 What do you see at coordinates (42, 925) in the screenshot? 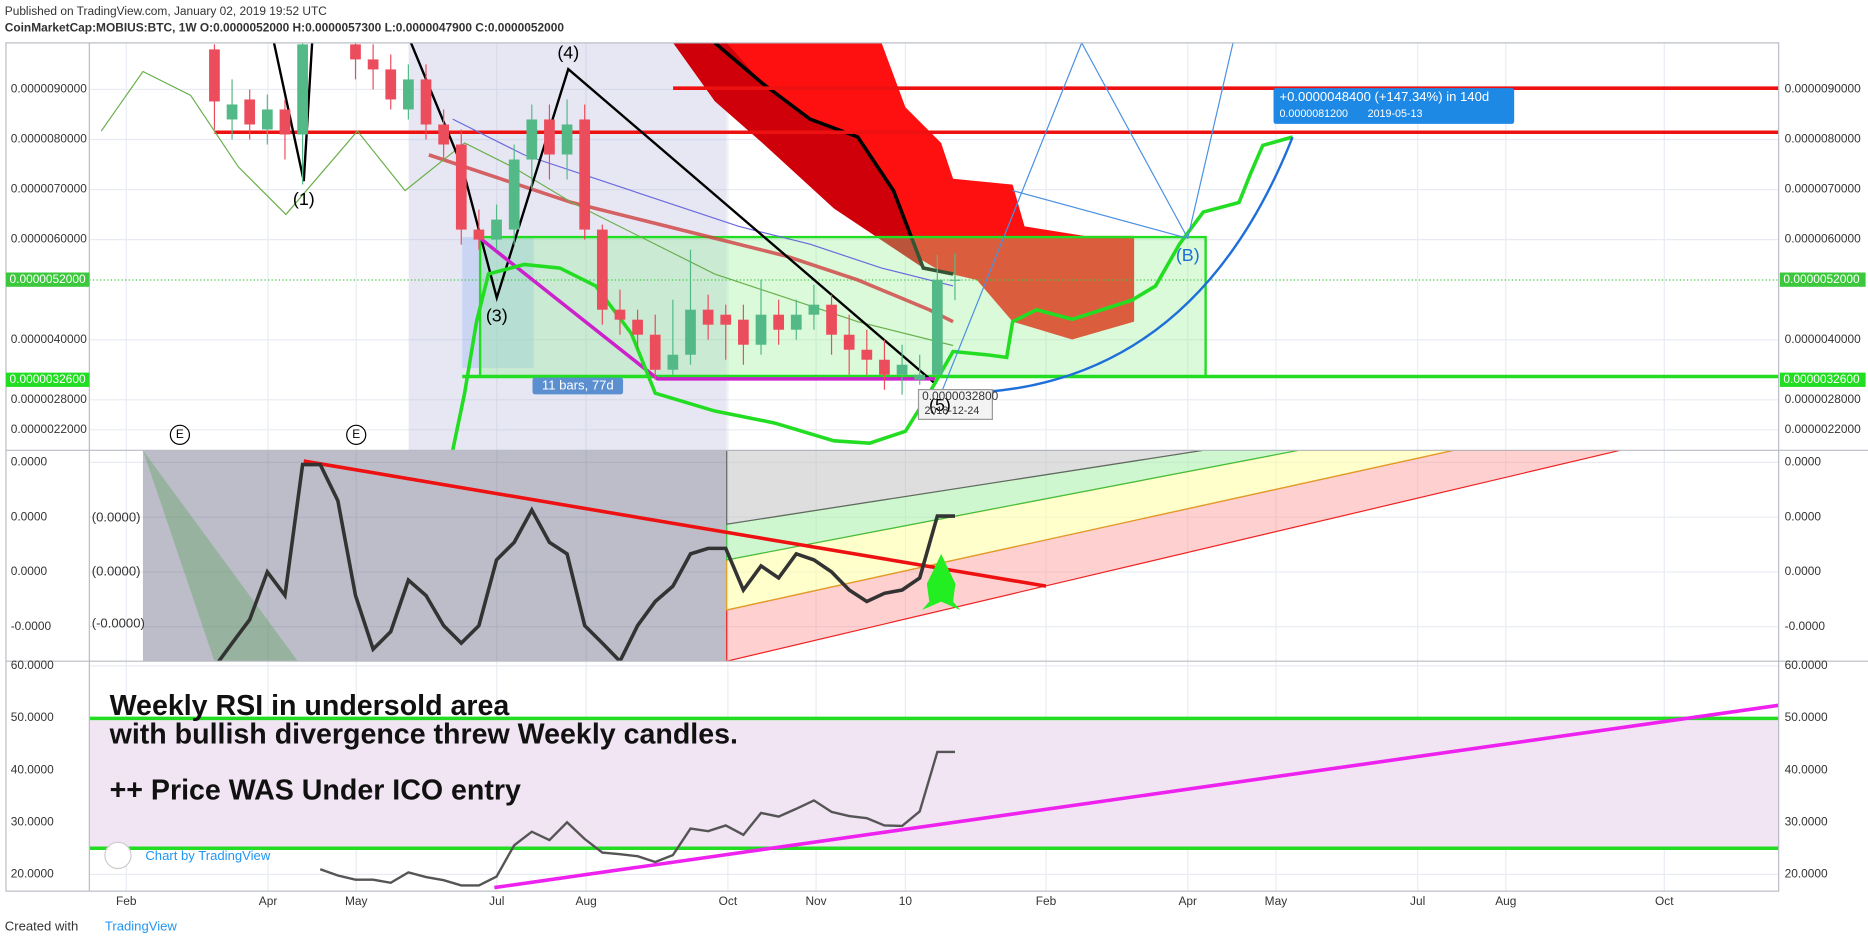
I see `footer-created: Created with` at bounding box center [42, 925].